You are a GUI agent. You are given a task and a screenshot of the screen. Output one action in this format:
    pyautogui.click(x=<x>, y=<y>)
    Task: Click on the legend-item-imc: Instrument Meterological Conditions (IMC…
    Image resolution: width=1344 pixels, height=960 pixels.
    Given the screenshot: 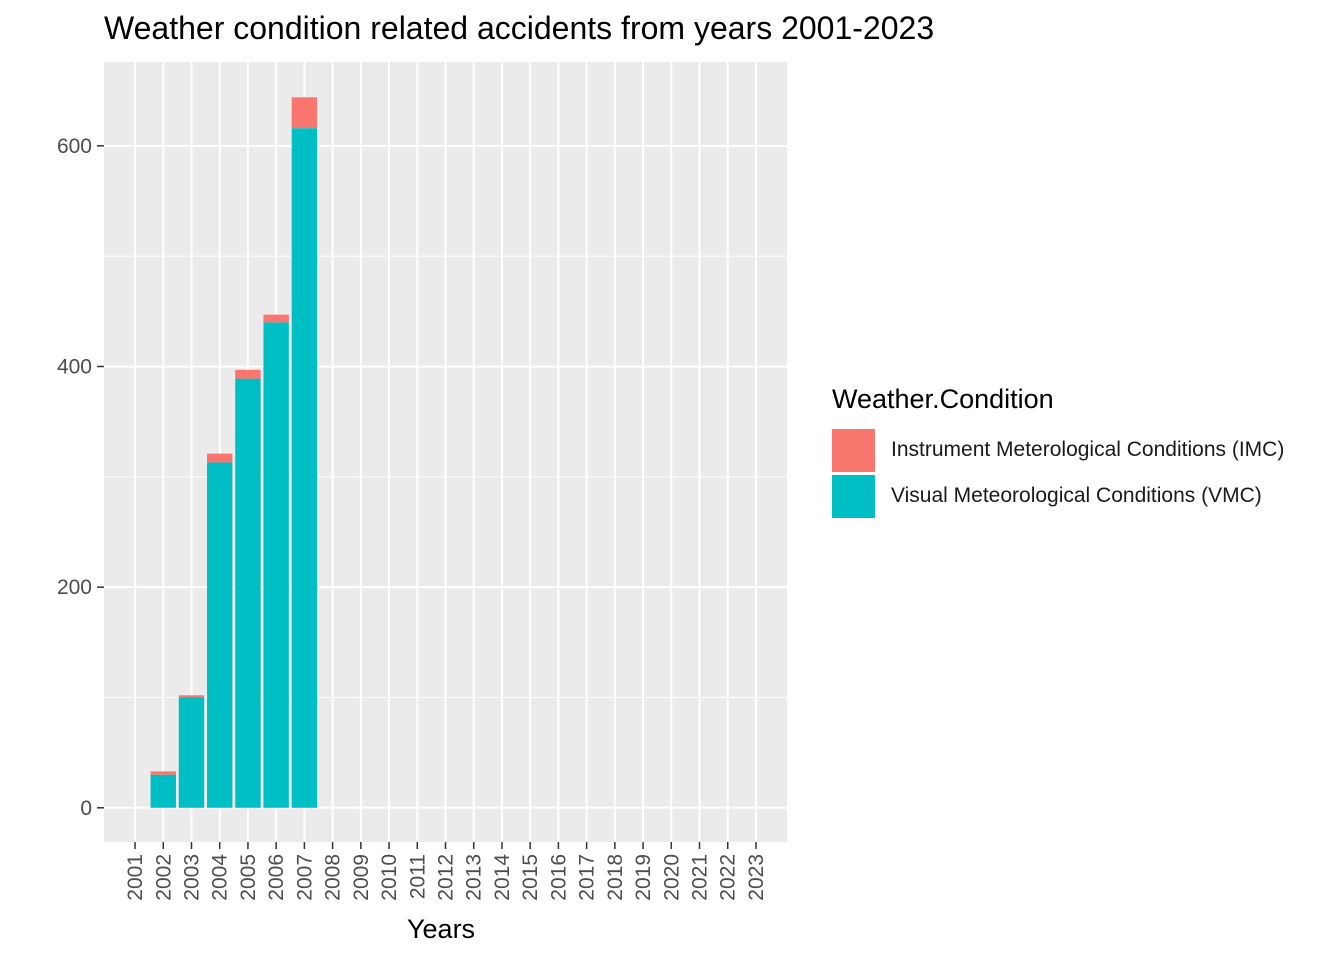 What is the action you would take?
    pyautogui.click(x=1058, y=450)
    